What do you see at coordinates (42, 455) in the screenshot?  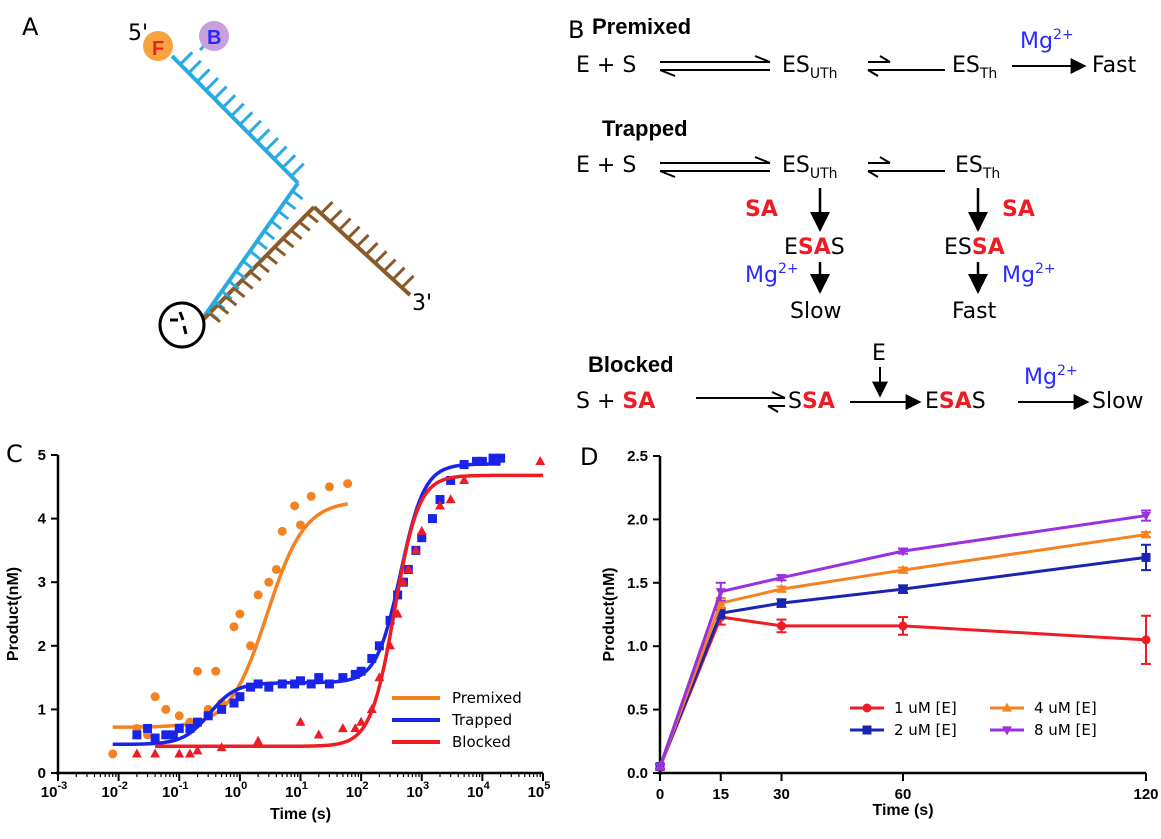 I see `c-y-tick-label: 5` at bounding box center [42, 455].